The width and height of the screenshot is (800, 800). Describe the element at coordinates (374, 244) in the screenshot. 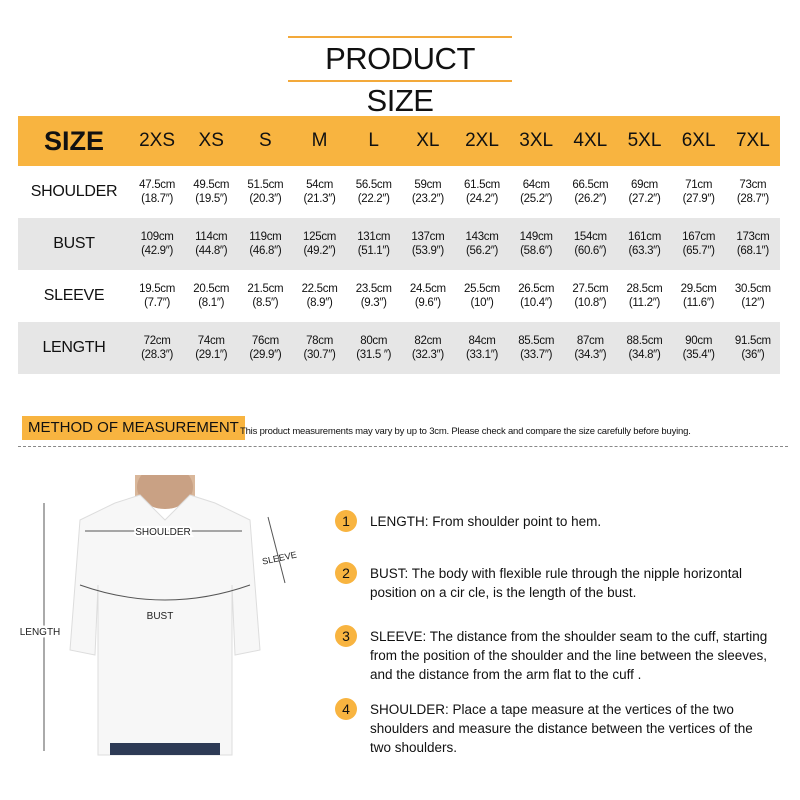

I see `table-cell: 131cm (51.1″)` at that location.